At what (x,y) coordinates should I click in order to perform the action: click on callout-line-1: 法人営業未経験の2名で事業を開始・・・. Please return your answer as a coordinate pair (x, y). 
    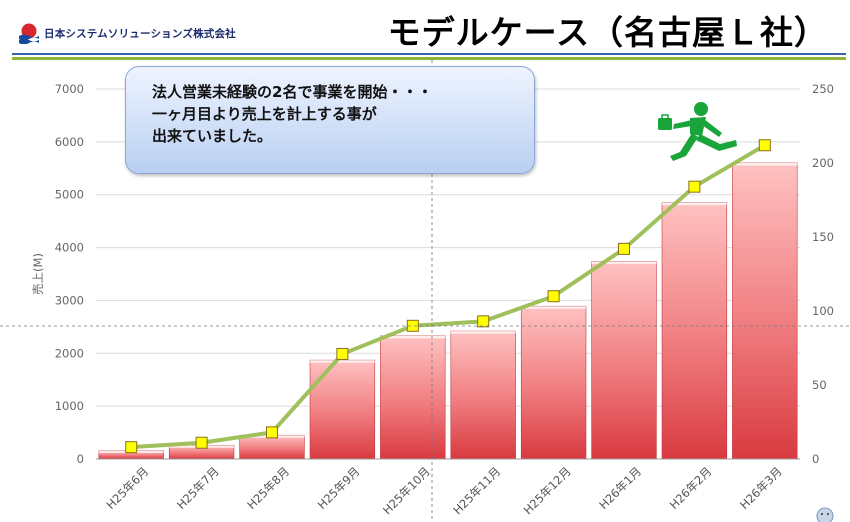
    Looking at the image, I should click on (292, 92).